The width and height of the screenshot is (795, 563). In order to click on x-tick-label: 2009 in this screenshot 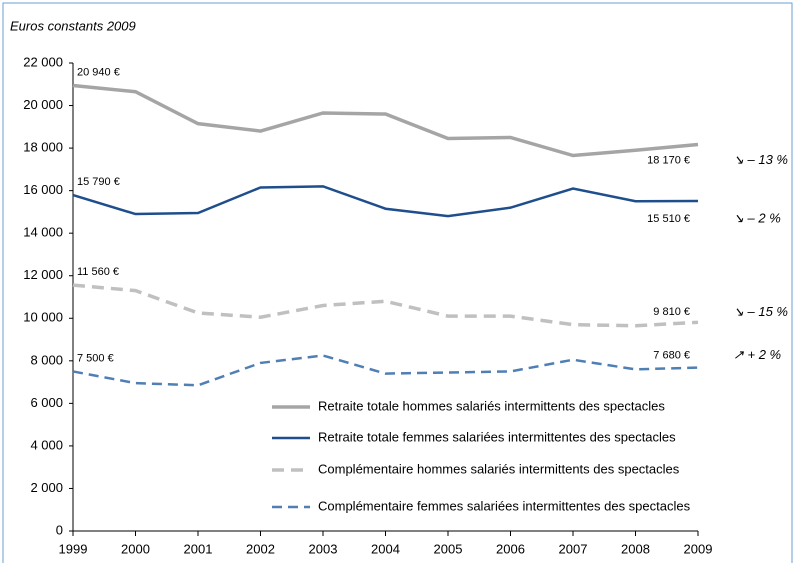, I will do `click(698, 548)`.